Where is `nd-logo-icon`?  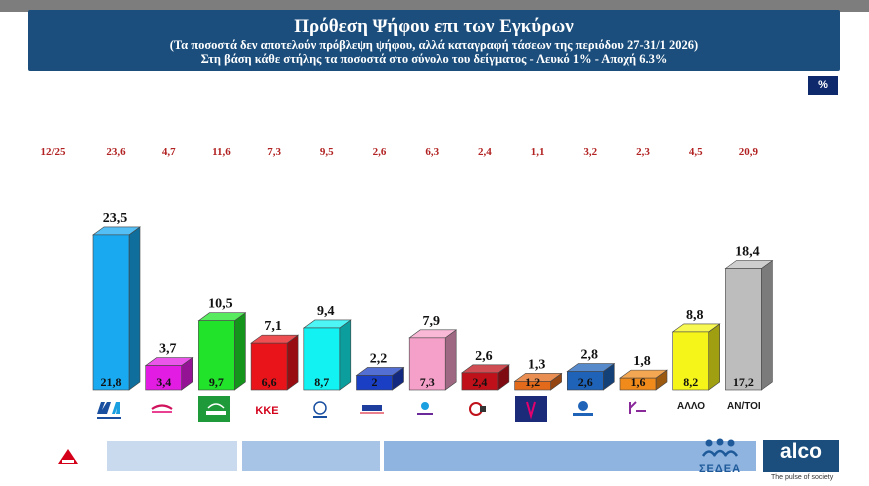
nd-logo-icon is located at coordinates (109, 409).